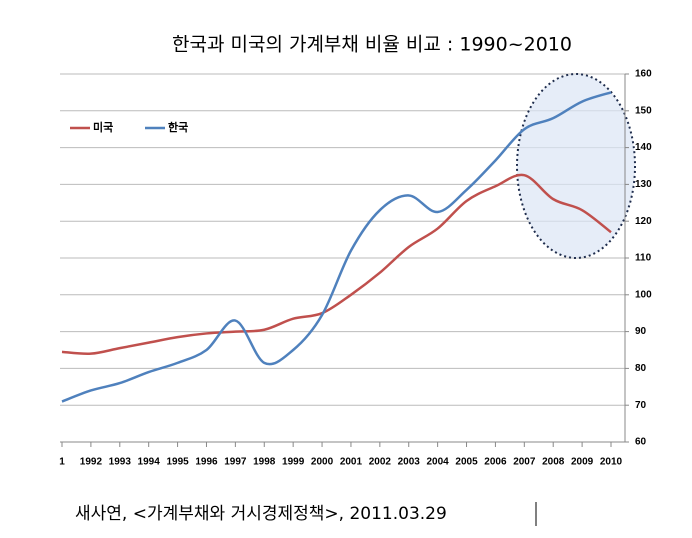  I want to click on legend-label: 한국, so click(178, 127).